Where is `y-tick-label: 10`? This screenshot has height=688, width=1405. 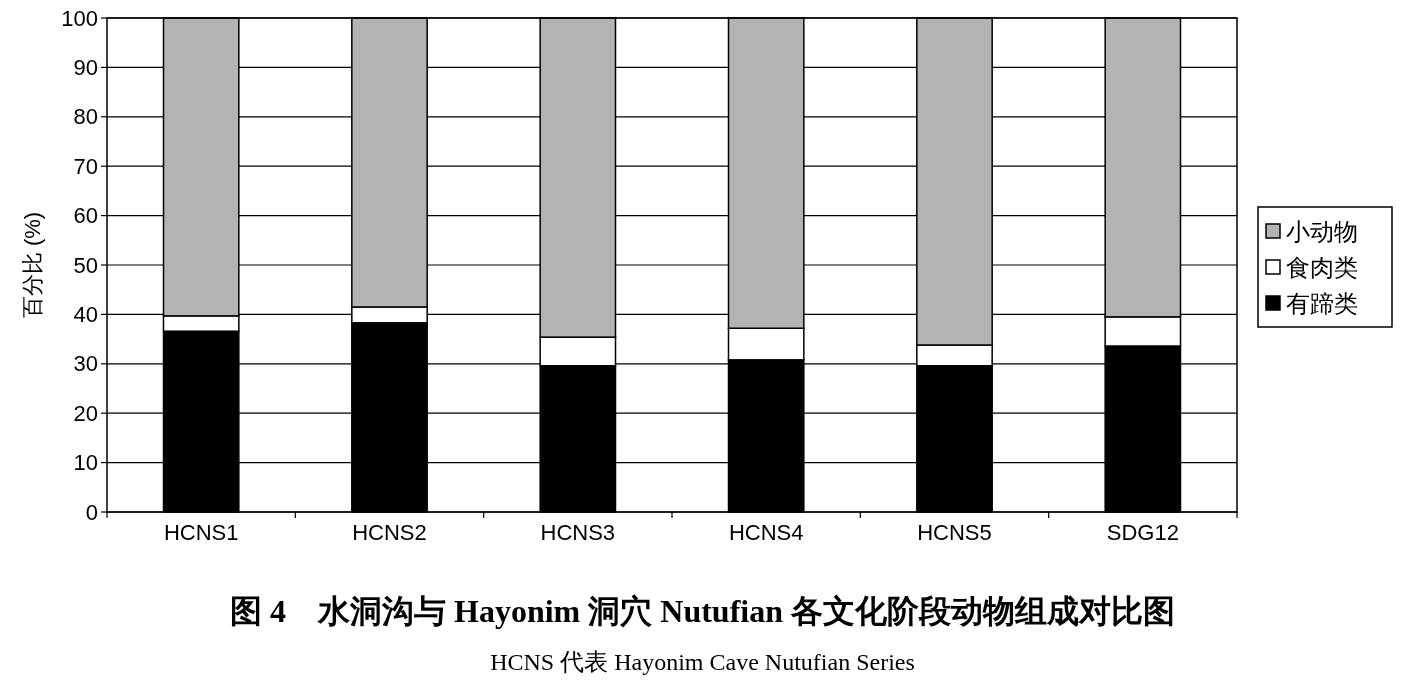 y-tick-label: 10 is located at coordinates (85, 463).